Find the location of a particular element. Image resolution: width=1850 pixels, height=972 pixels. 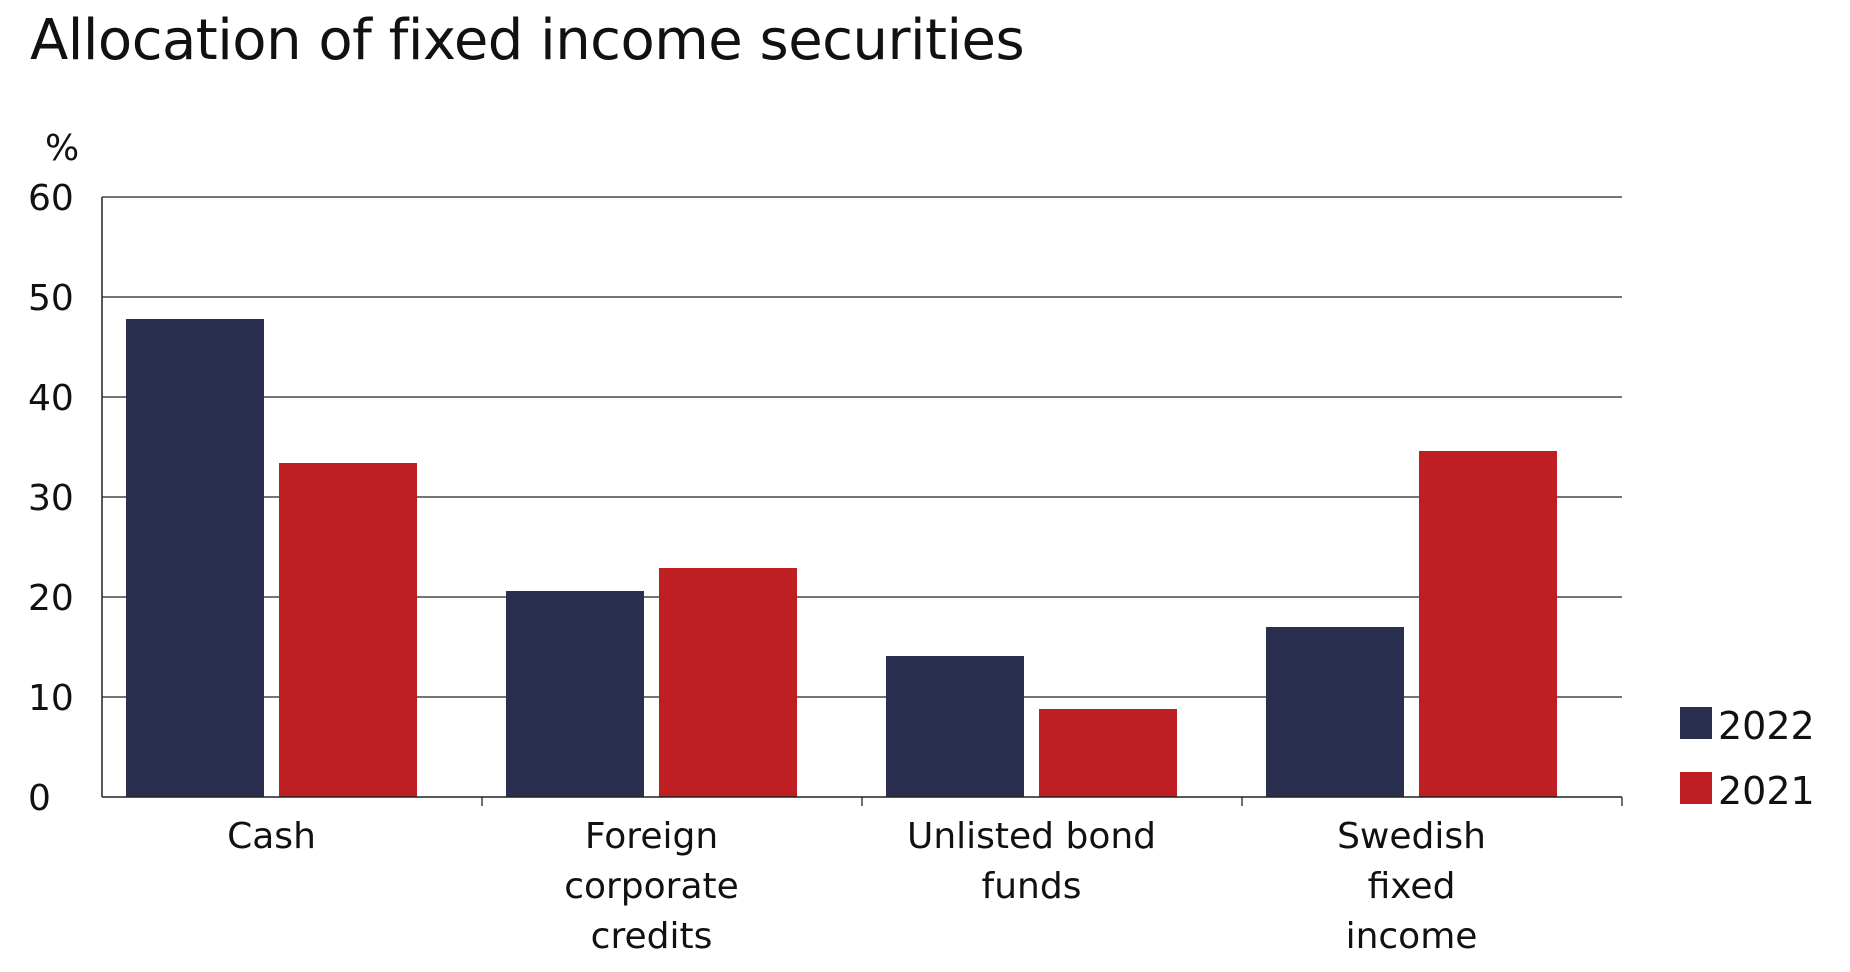

x-tick-label-line: fixed is located at coordinates (1412, 886).